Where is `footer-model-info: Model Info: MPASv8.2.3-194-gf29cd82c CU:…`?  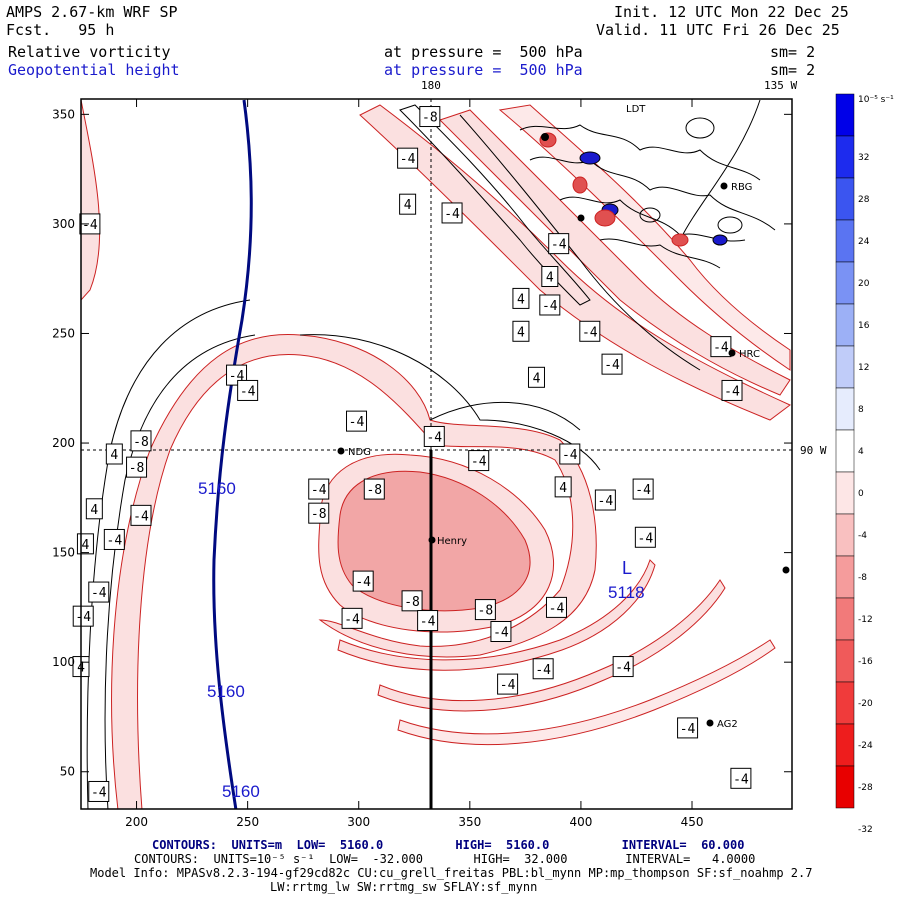
footer-model-info: Model Info: MPASv8.2.3-194-gf29cd82c CU:… is located at coordinates (451, 873).